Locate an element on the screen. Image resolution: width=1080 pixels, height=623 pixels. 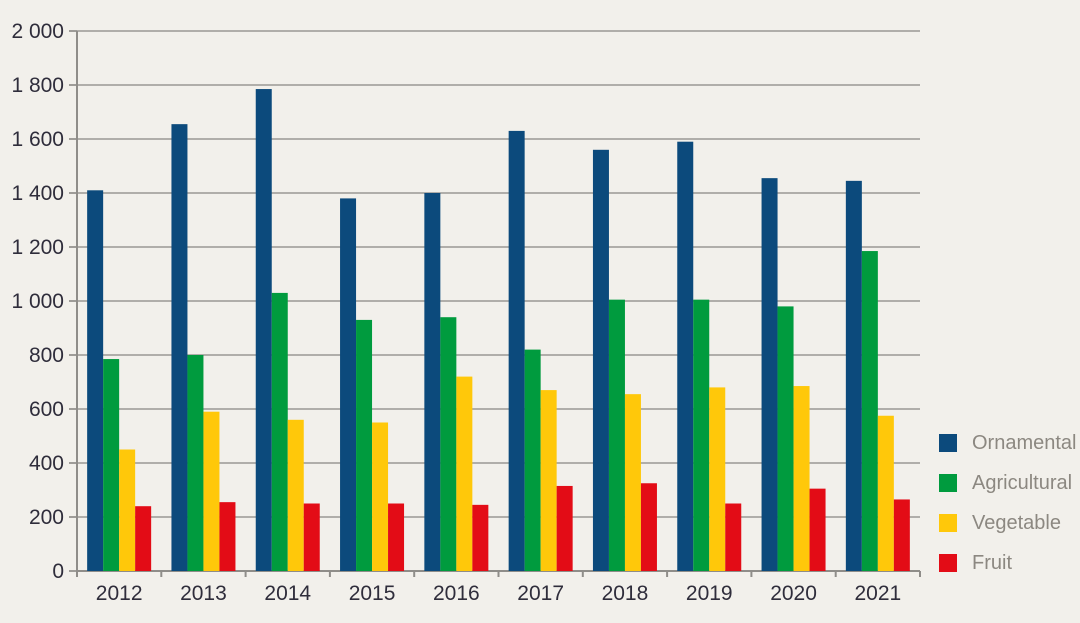
bar-ornamental-2015 is located at coordinates (348, 384).